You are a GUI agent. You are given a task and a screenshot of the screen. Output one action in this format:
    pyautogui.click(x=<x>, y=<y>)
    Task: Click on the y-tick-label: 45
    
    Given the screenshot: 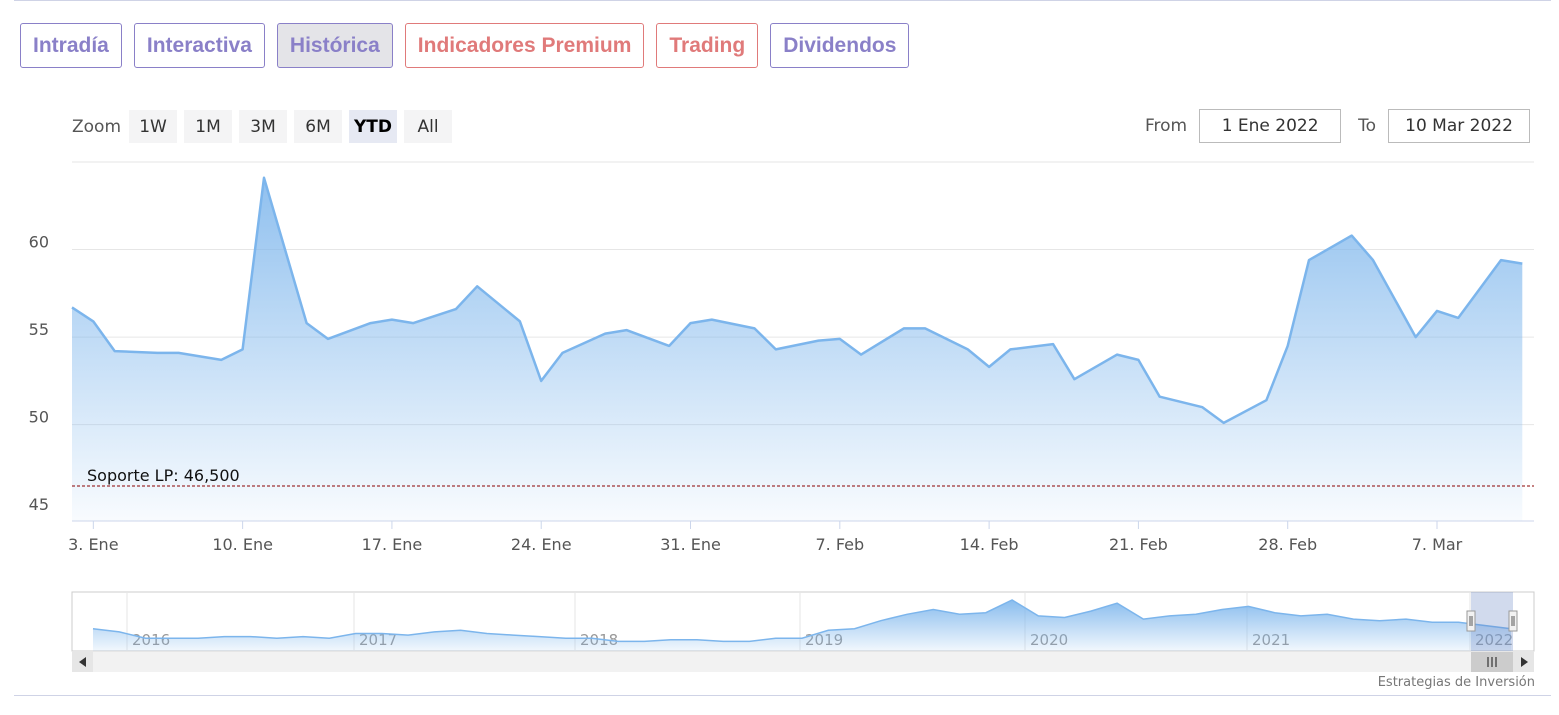 What is the action you would take?
    pyautogui.click(x=39, y=504)
    